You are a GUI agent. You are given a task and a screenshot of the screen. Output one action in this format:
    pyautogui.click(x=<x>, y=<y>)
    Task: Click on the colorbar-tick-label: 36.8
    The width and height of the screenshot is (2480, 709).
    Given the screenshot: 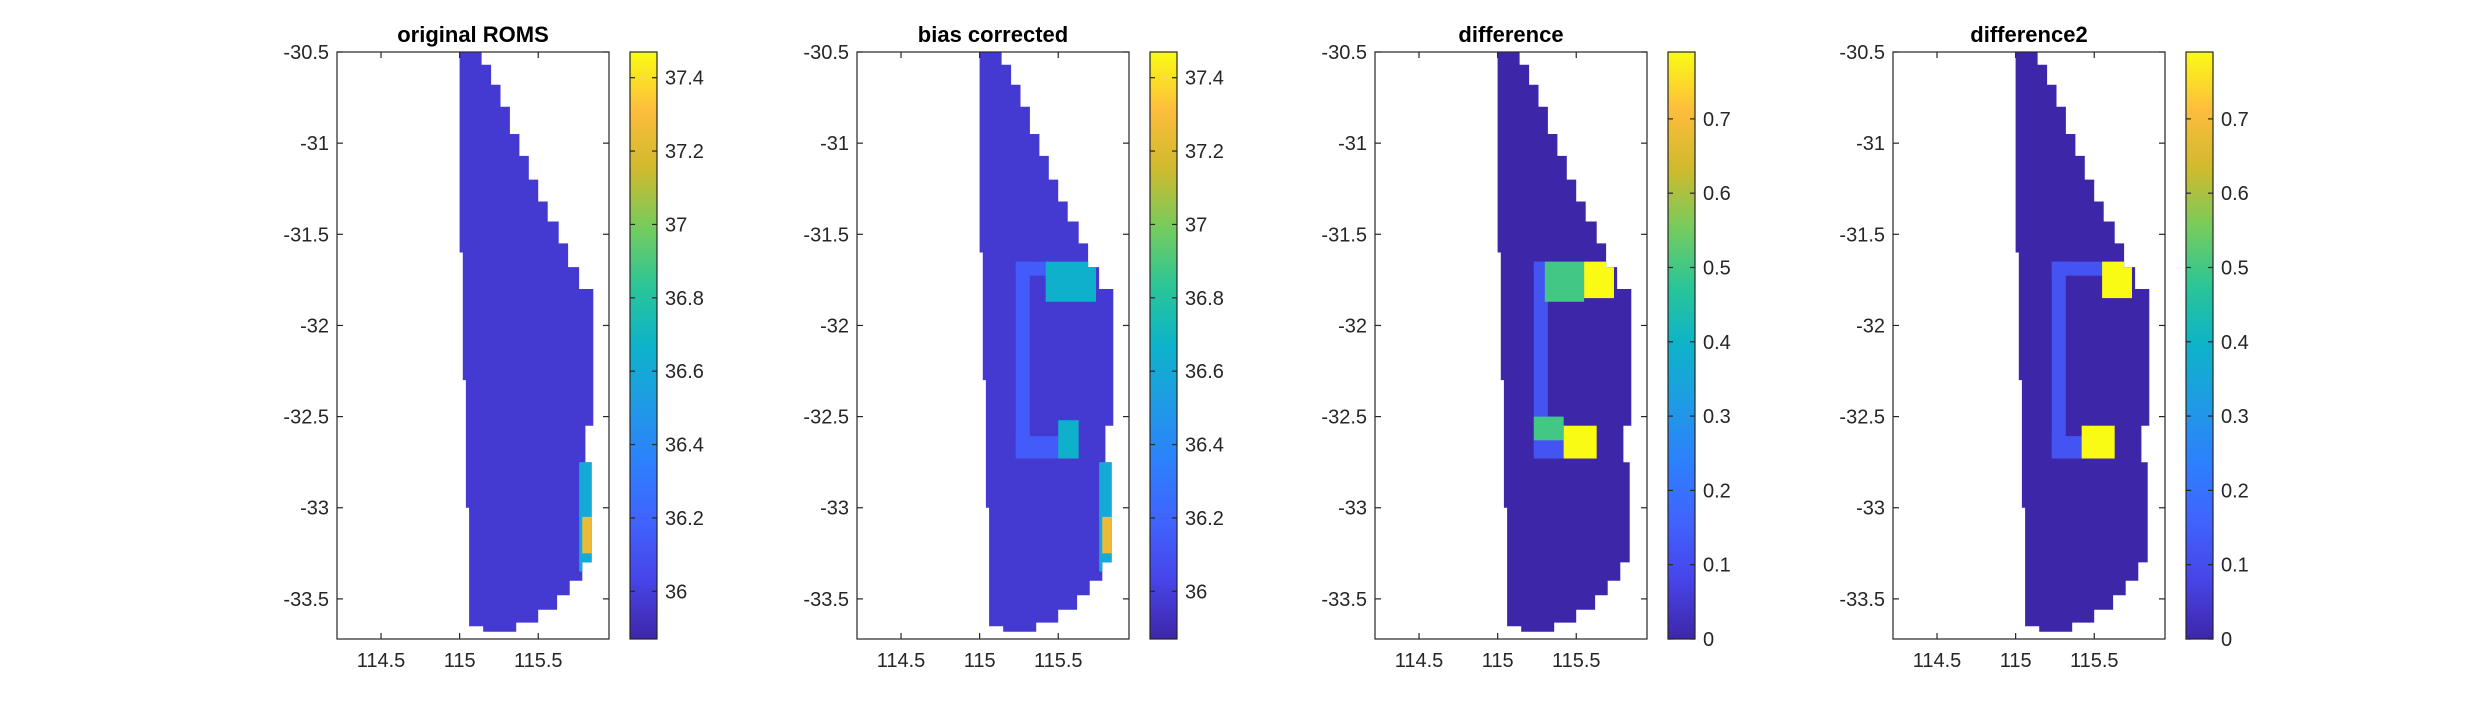 What is the action you would take?
    pyautogui.click(x=684, y=299)
    